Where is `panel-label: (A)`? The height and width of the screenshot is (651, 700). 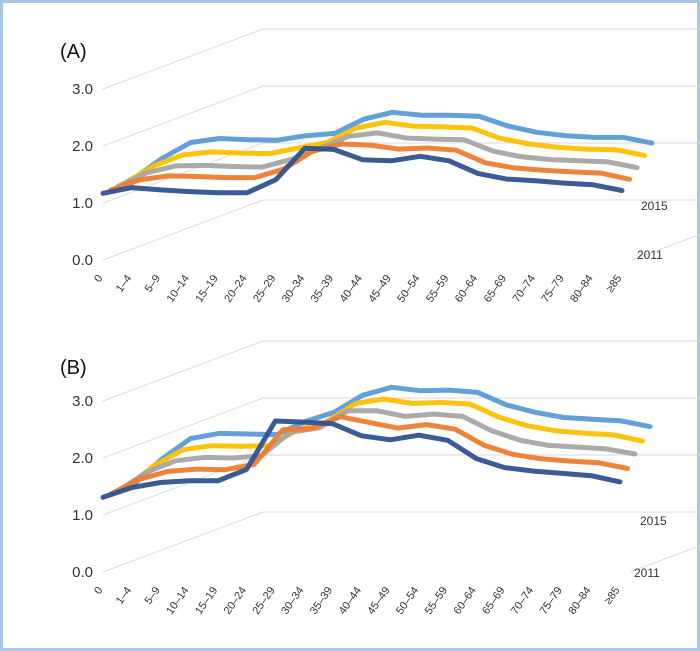 panel-label: (A) is located at coordinates (73, 52).